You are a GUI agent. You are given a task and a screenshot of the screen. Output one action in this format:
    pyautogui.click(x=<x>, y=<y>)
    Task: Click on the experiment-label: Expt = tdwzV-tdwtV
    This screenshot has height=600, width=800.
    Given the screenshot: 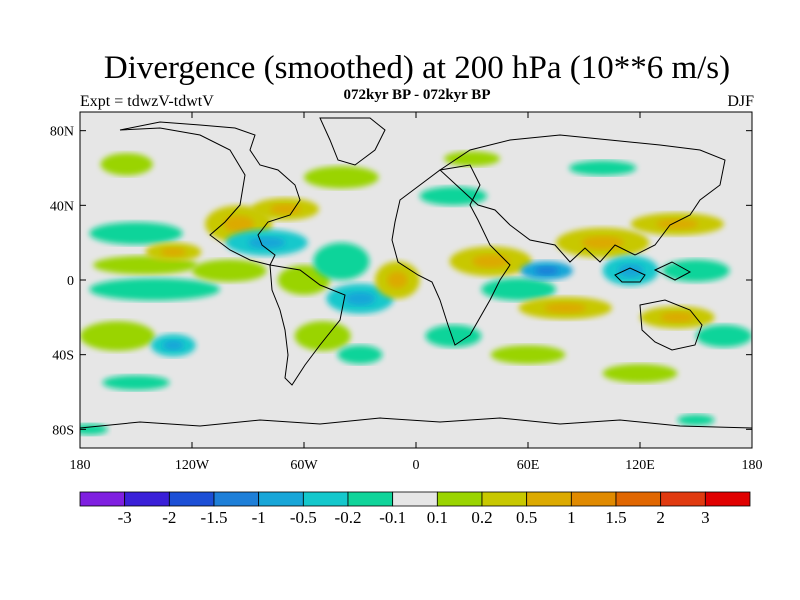 What is the action you would take?
    pyautogui.click(x=147, y=101)
    